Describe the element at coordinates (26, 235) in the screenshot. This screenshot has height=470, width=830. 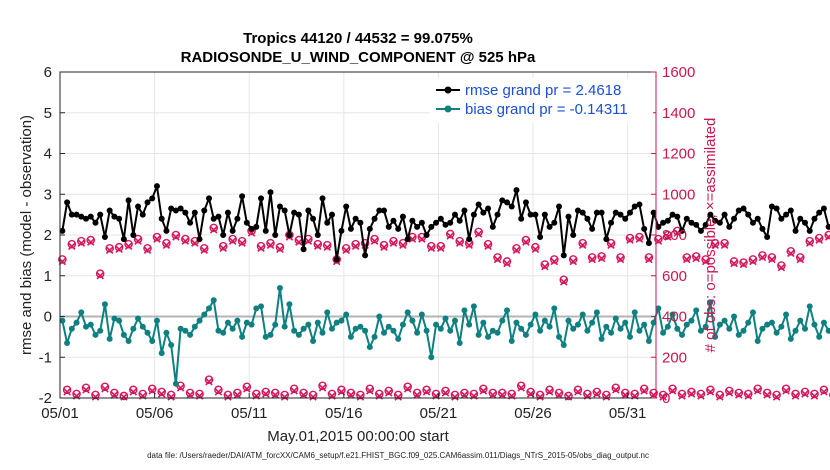
I see `y-axis-label: rmse and bias (model - observation)` at that location.